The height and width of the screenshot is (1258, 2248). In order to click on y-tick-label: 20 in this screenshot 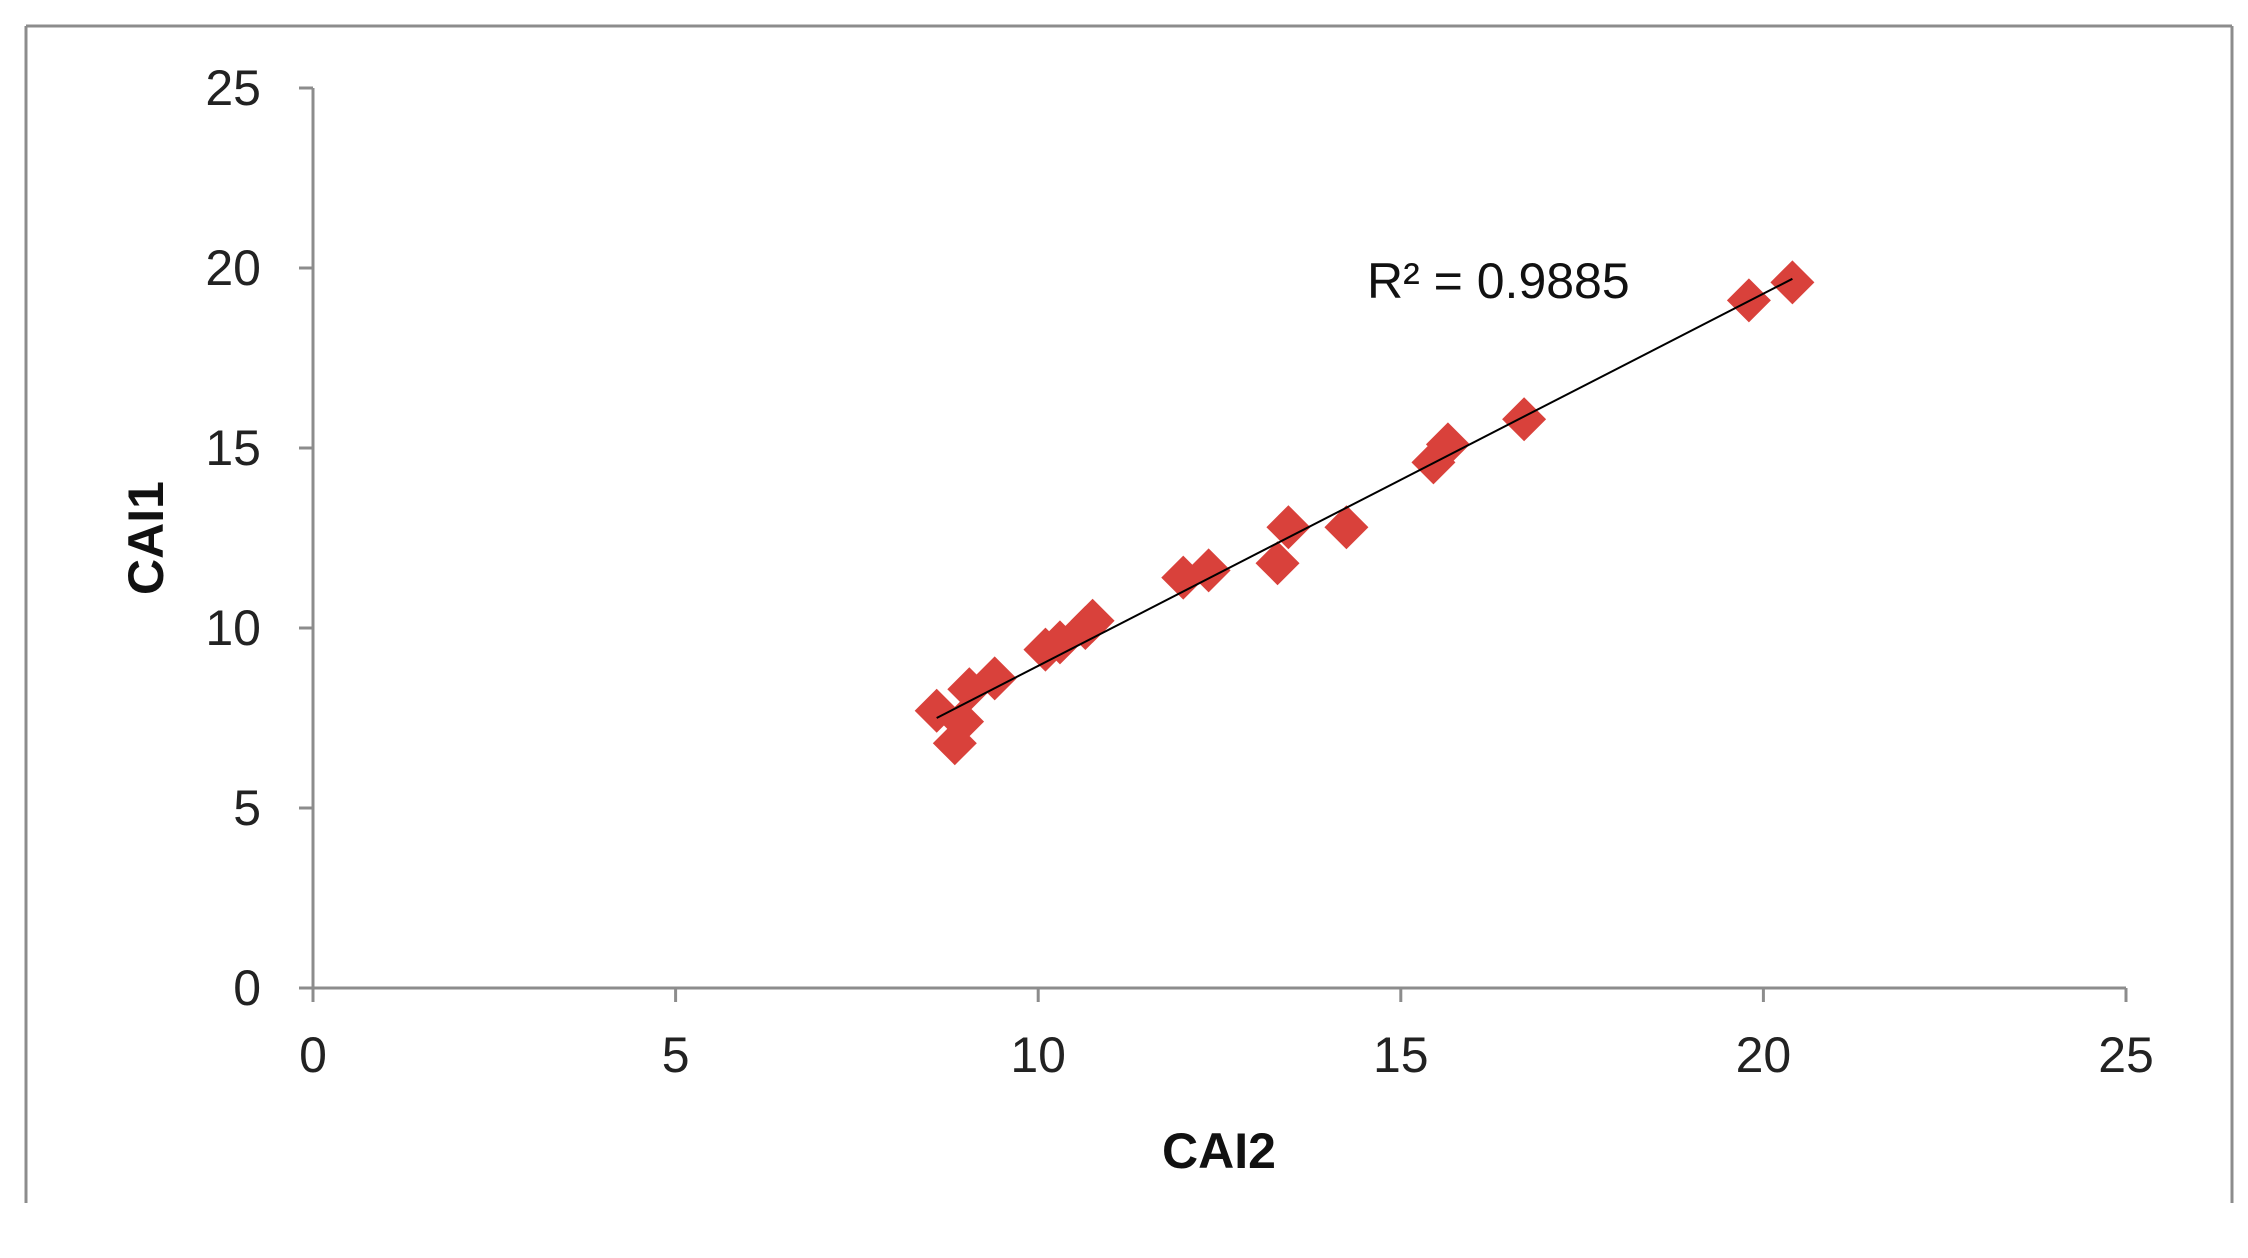, I will do `click(233, 268)`.